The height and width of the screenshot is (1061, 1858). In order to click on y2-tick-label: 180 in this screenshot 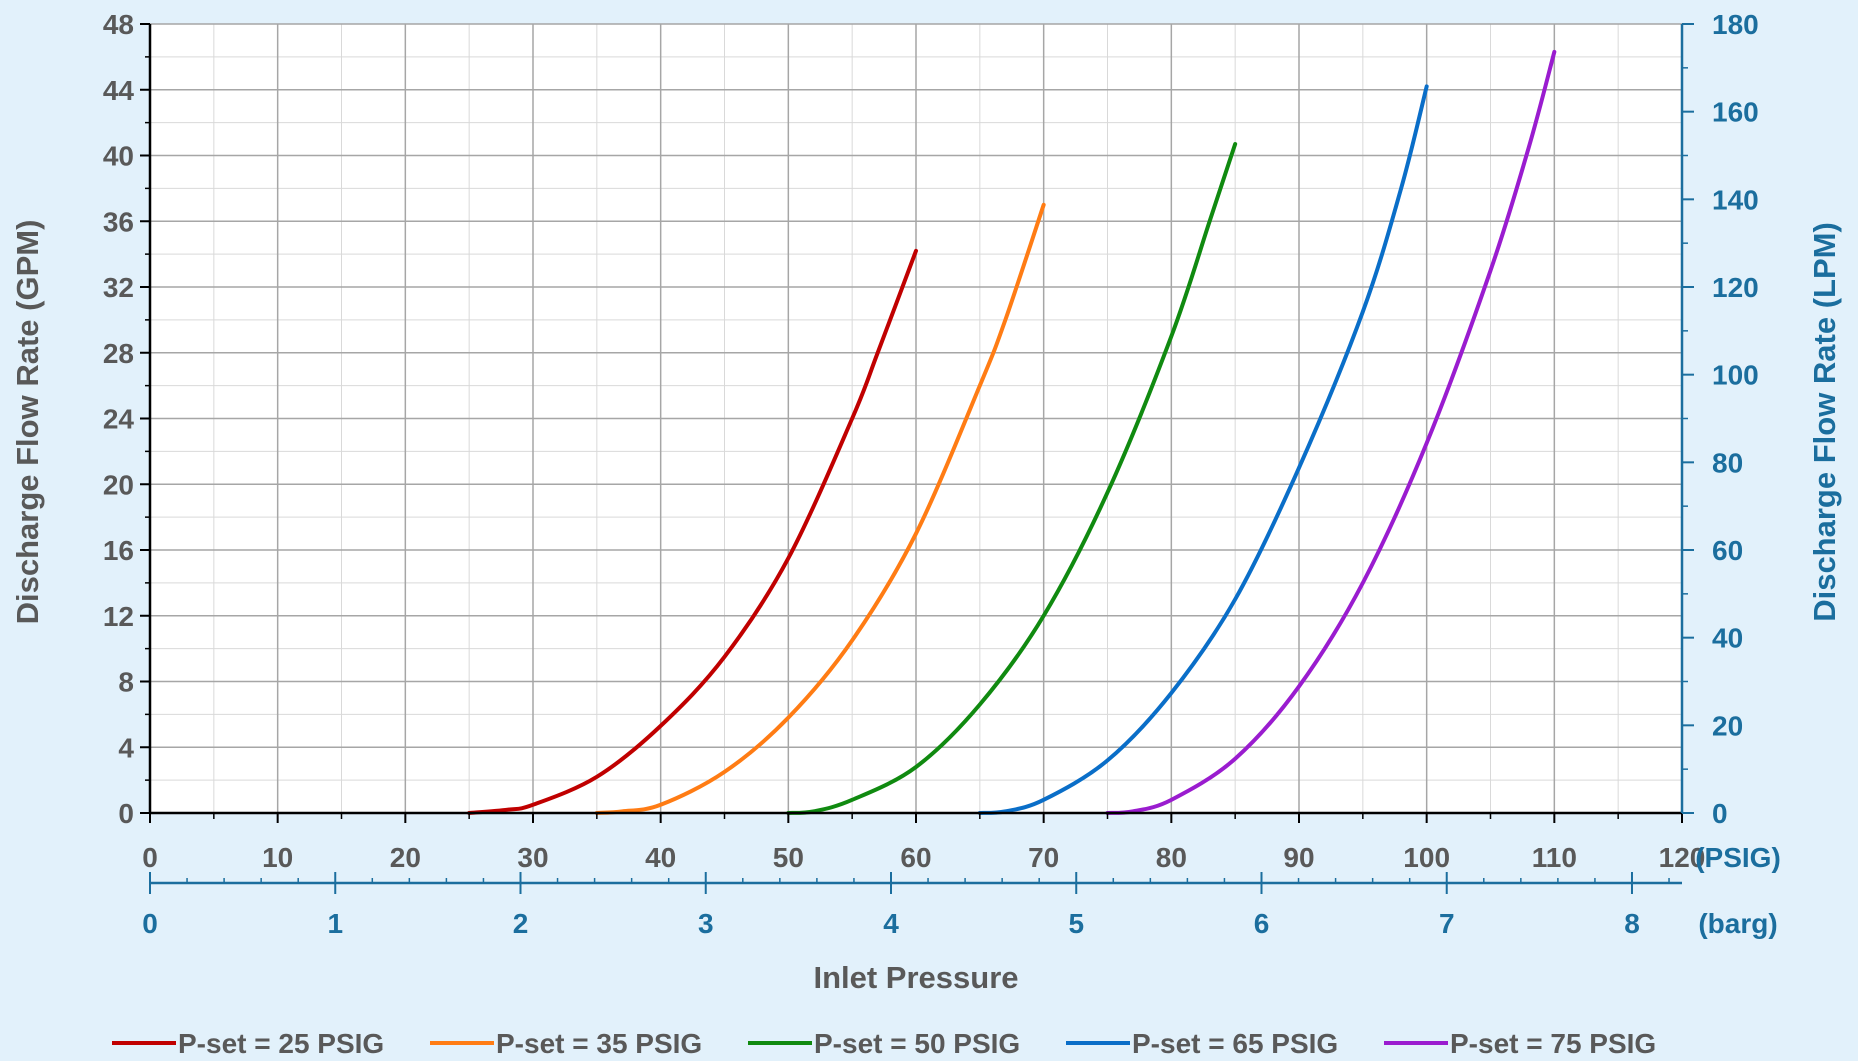, I will do `click(1735, 24)`.